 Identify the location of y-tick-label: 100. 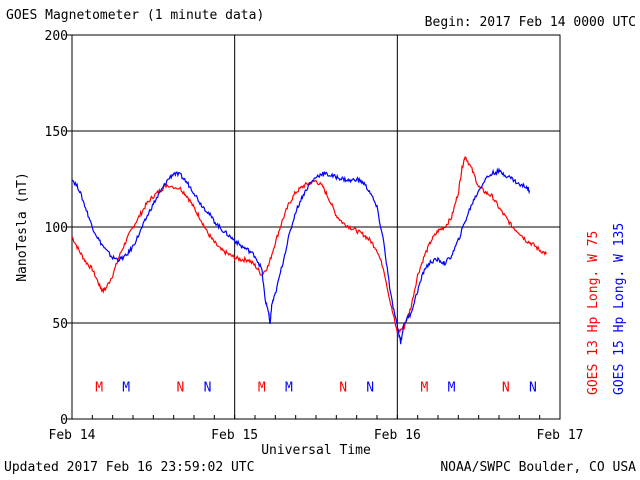
(56, 228).